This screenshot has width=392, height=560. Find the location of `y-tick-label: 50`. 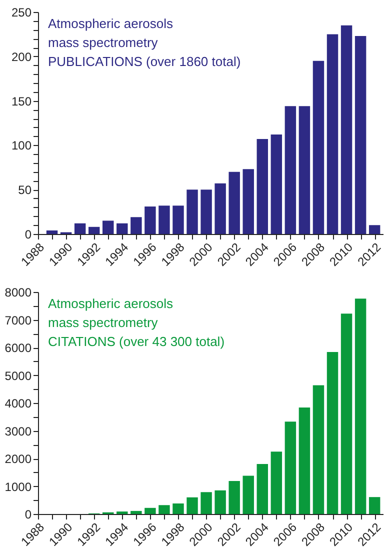

y-tick-label: 50 is located at coordinates (25, 190).